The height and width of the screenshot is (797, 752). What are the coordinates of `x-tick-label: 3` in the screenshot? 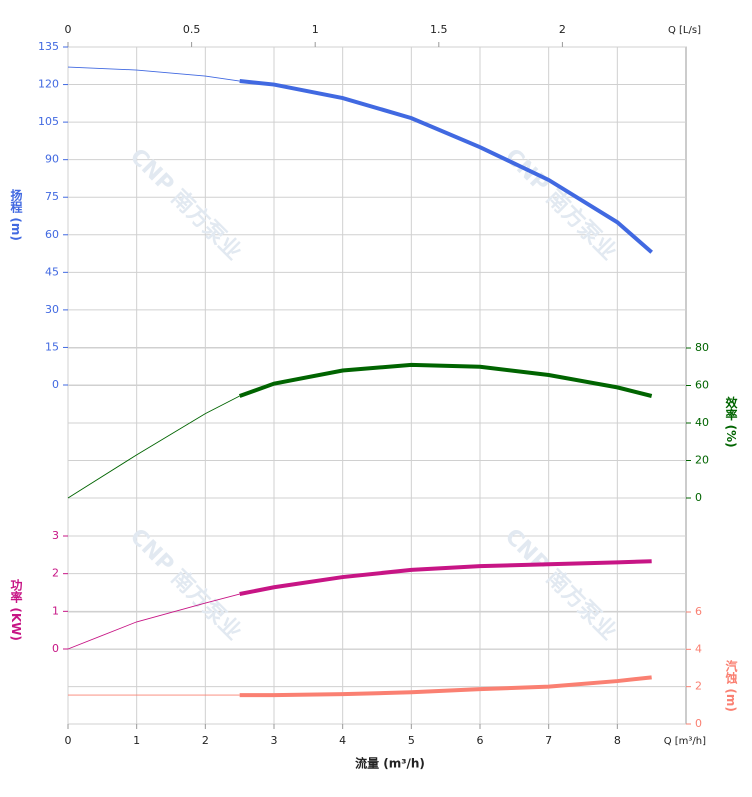 It's located at (274, 740).